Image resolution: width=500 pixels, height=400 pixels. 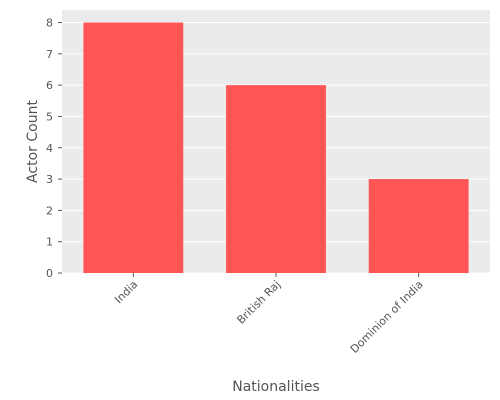 I want to click on bar-dominion-of-india, so click(x=418, y=226).